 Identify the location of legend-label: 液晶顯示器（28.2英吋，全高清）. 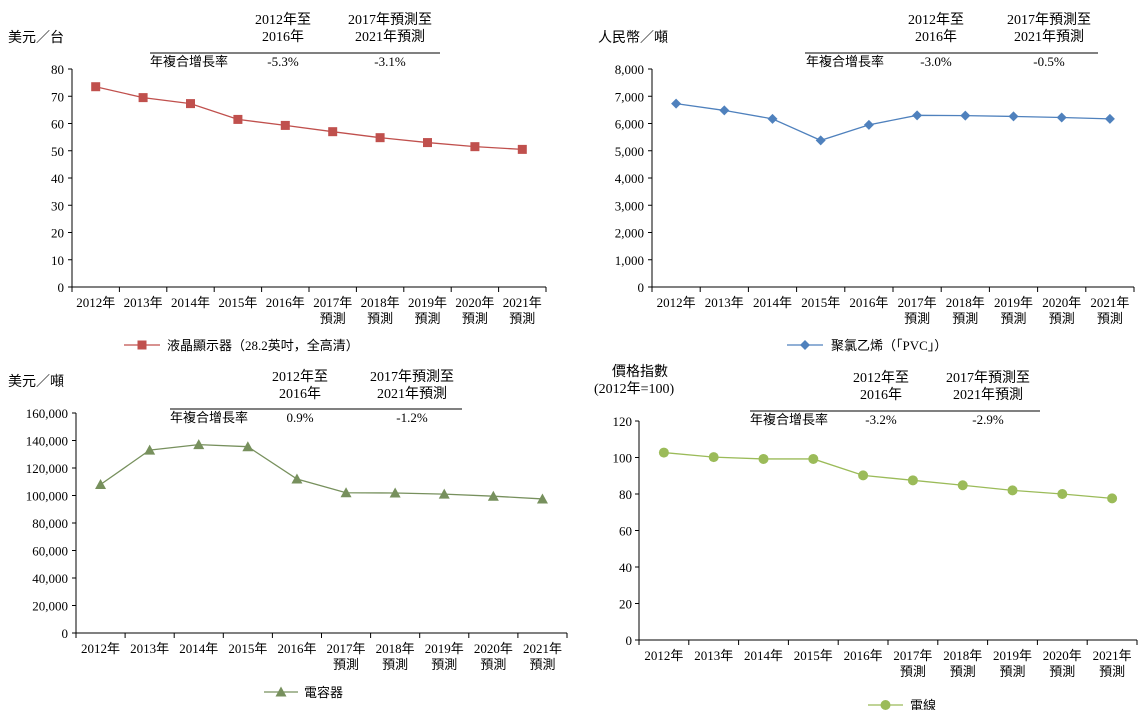
(263, 345).